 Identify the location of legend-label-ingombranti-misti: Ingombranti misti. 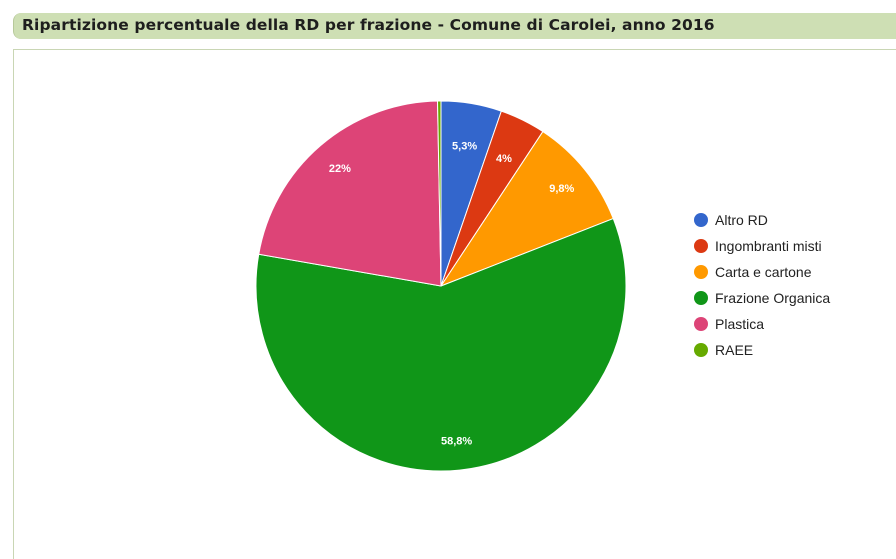
(768, 246).